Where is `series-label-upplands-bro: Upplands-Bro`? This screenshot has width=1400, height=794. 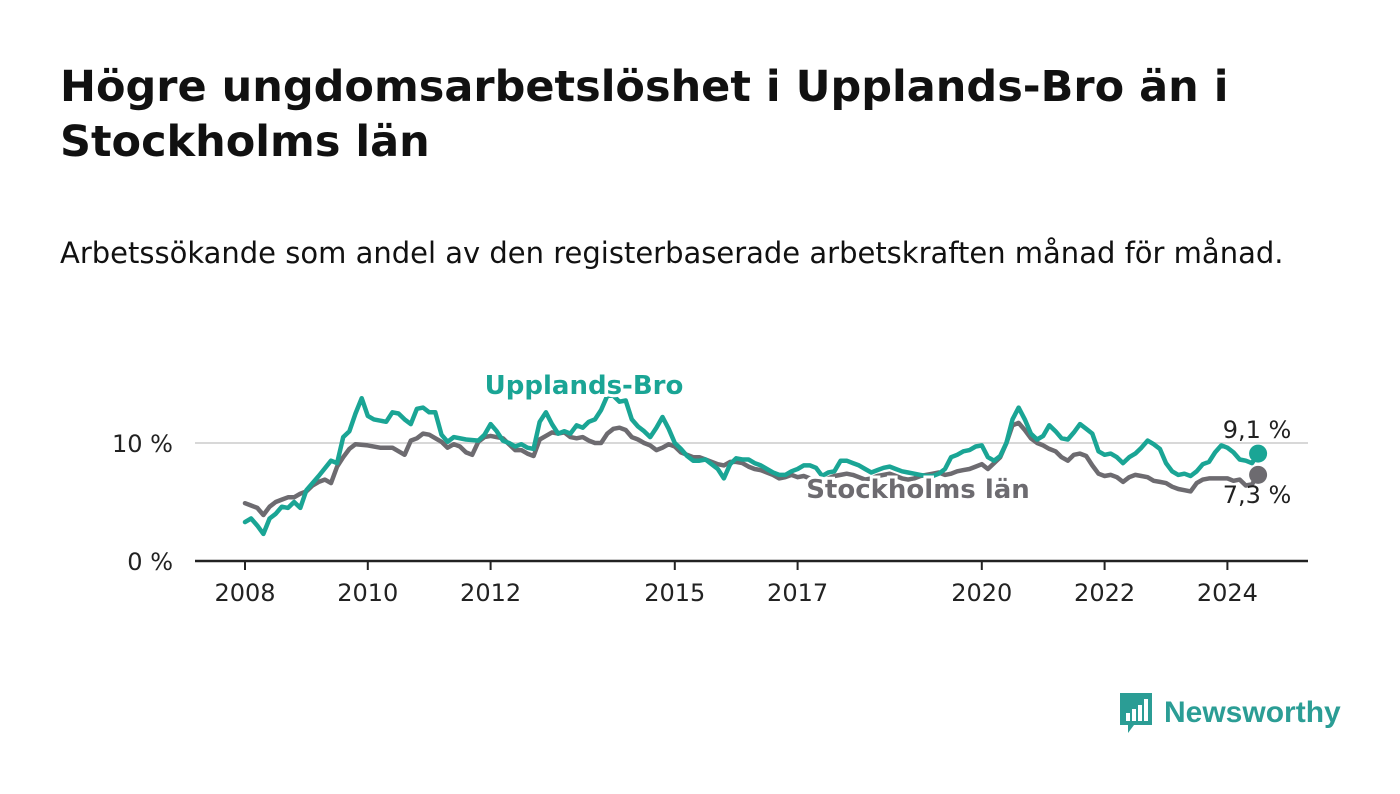 series-label-upplands-bro: Upplands-Bro is located at coordinates (584, 386).